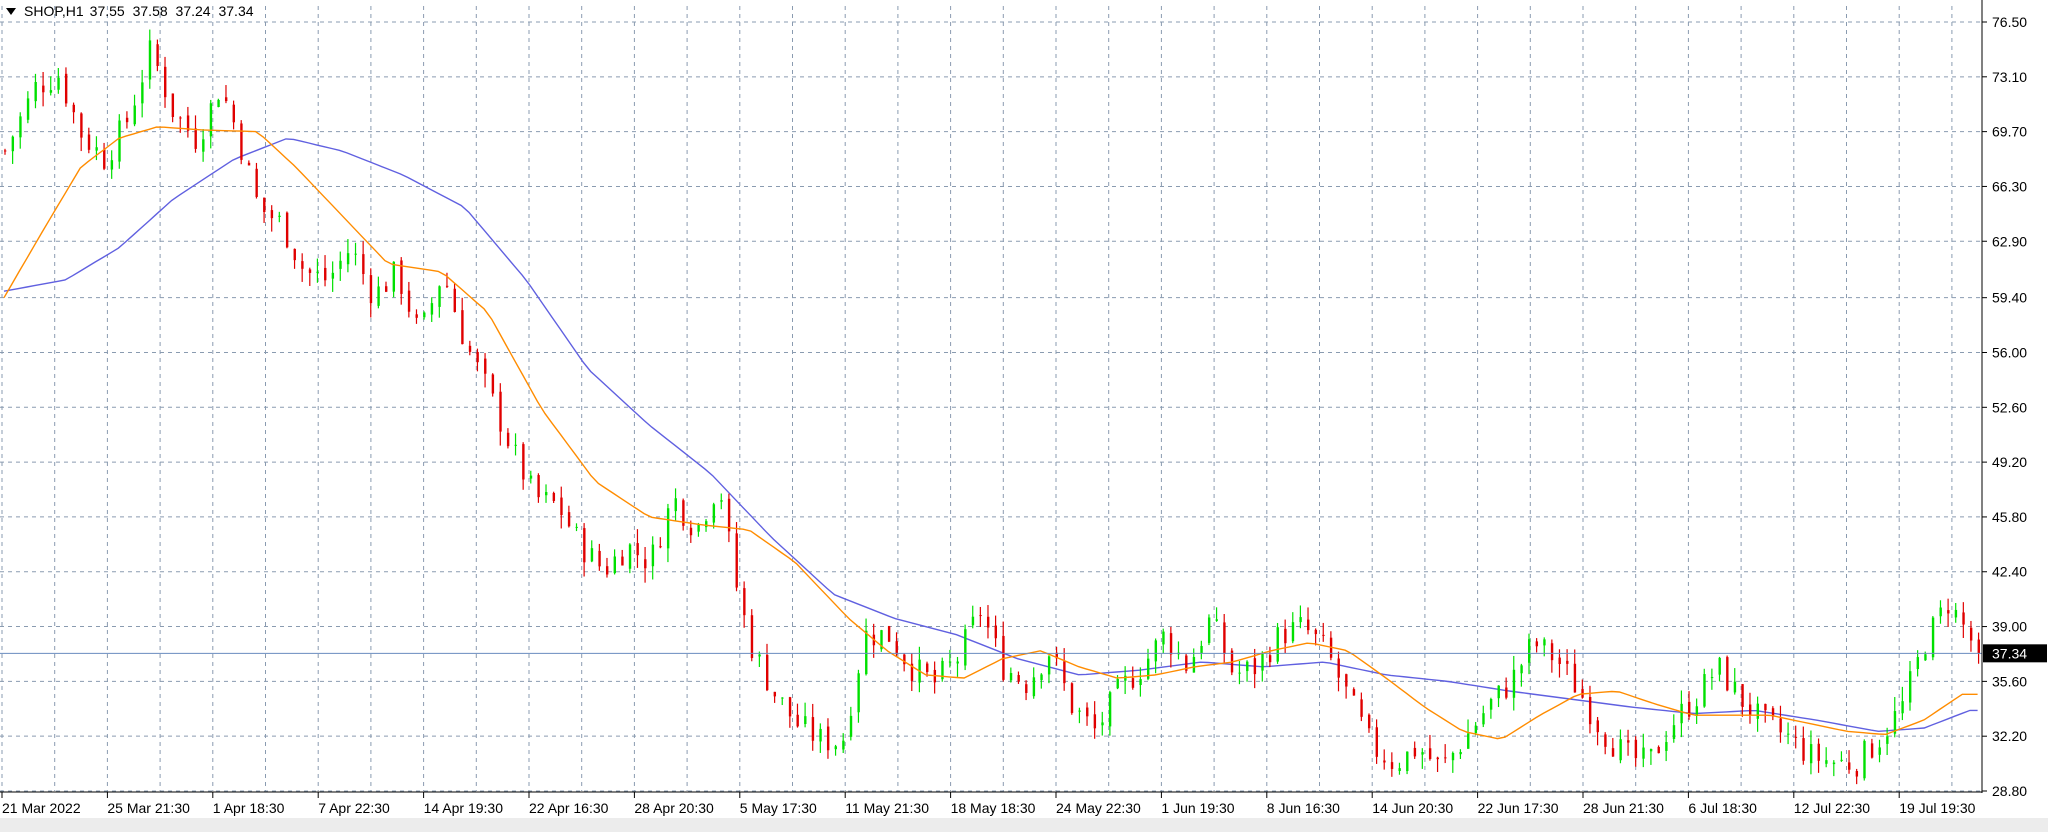  What do you see at coordinates (2015, 653) in the screenshot?
I see `price-tag: 37.34` at bounding box center [2015, 653].